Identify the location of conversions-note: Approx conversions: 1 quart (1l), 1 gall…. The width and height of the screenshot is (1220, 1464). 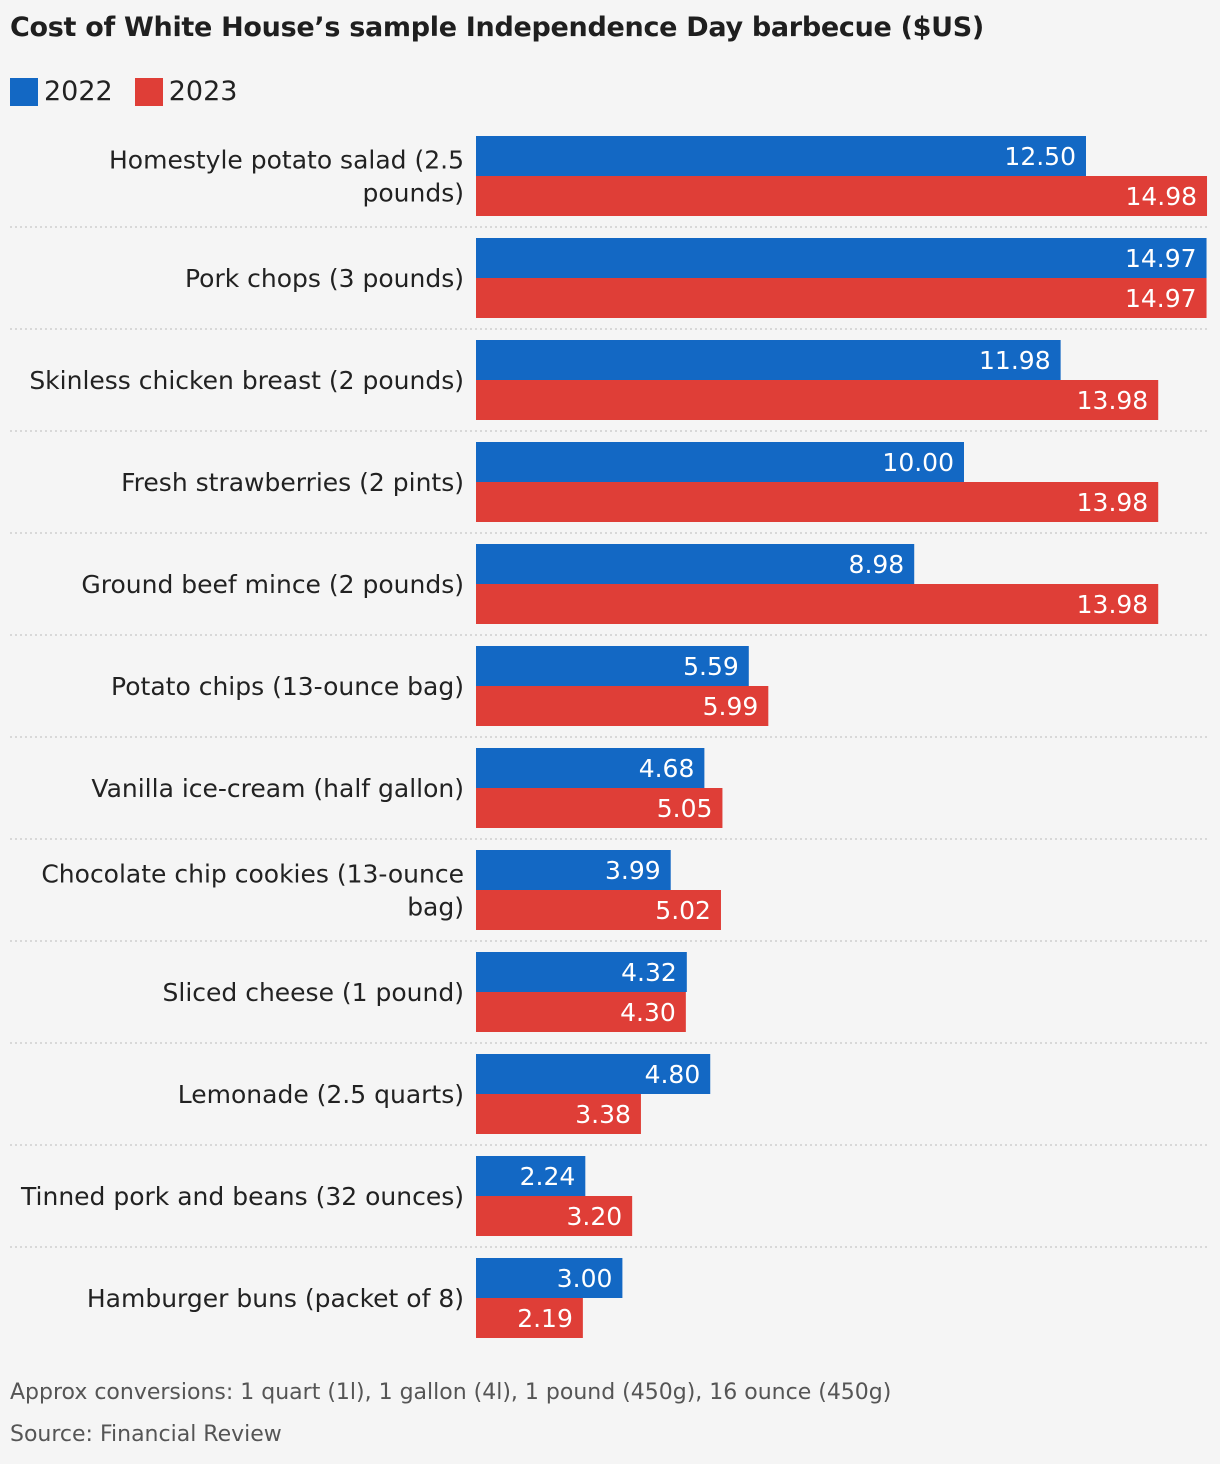
(451, 1392).